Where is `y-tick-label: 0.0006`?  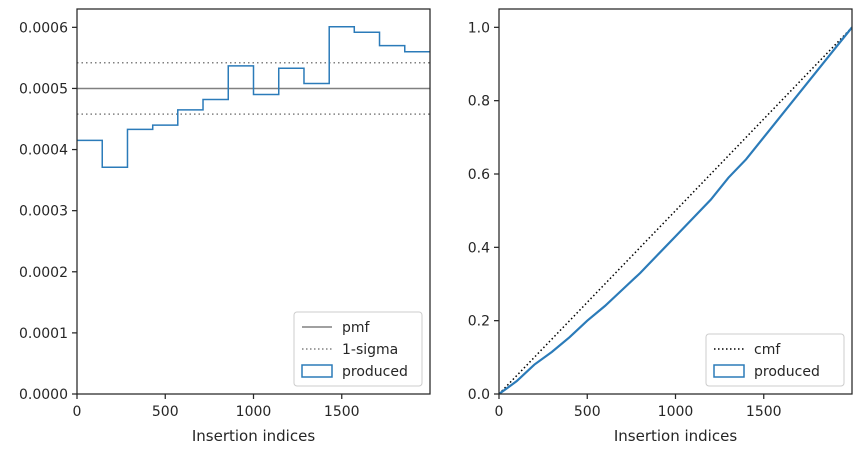 y-tick-label: 0.0006 is located at coordinates (43, 28).